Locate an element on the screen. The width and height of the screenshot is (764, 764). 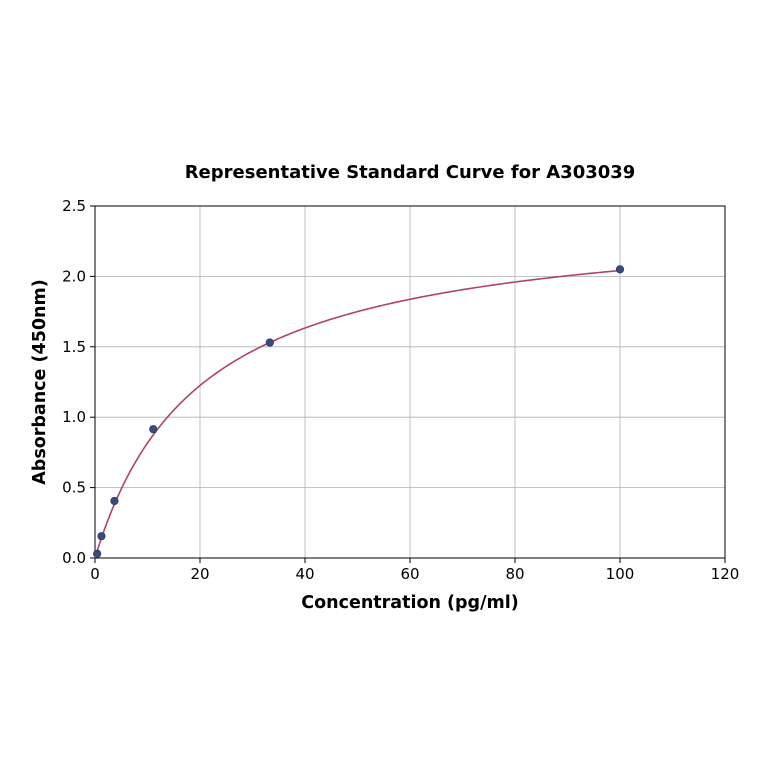
y-tick-label: 0.0 is located at coordinates (74, 558).